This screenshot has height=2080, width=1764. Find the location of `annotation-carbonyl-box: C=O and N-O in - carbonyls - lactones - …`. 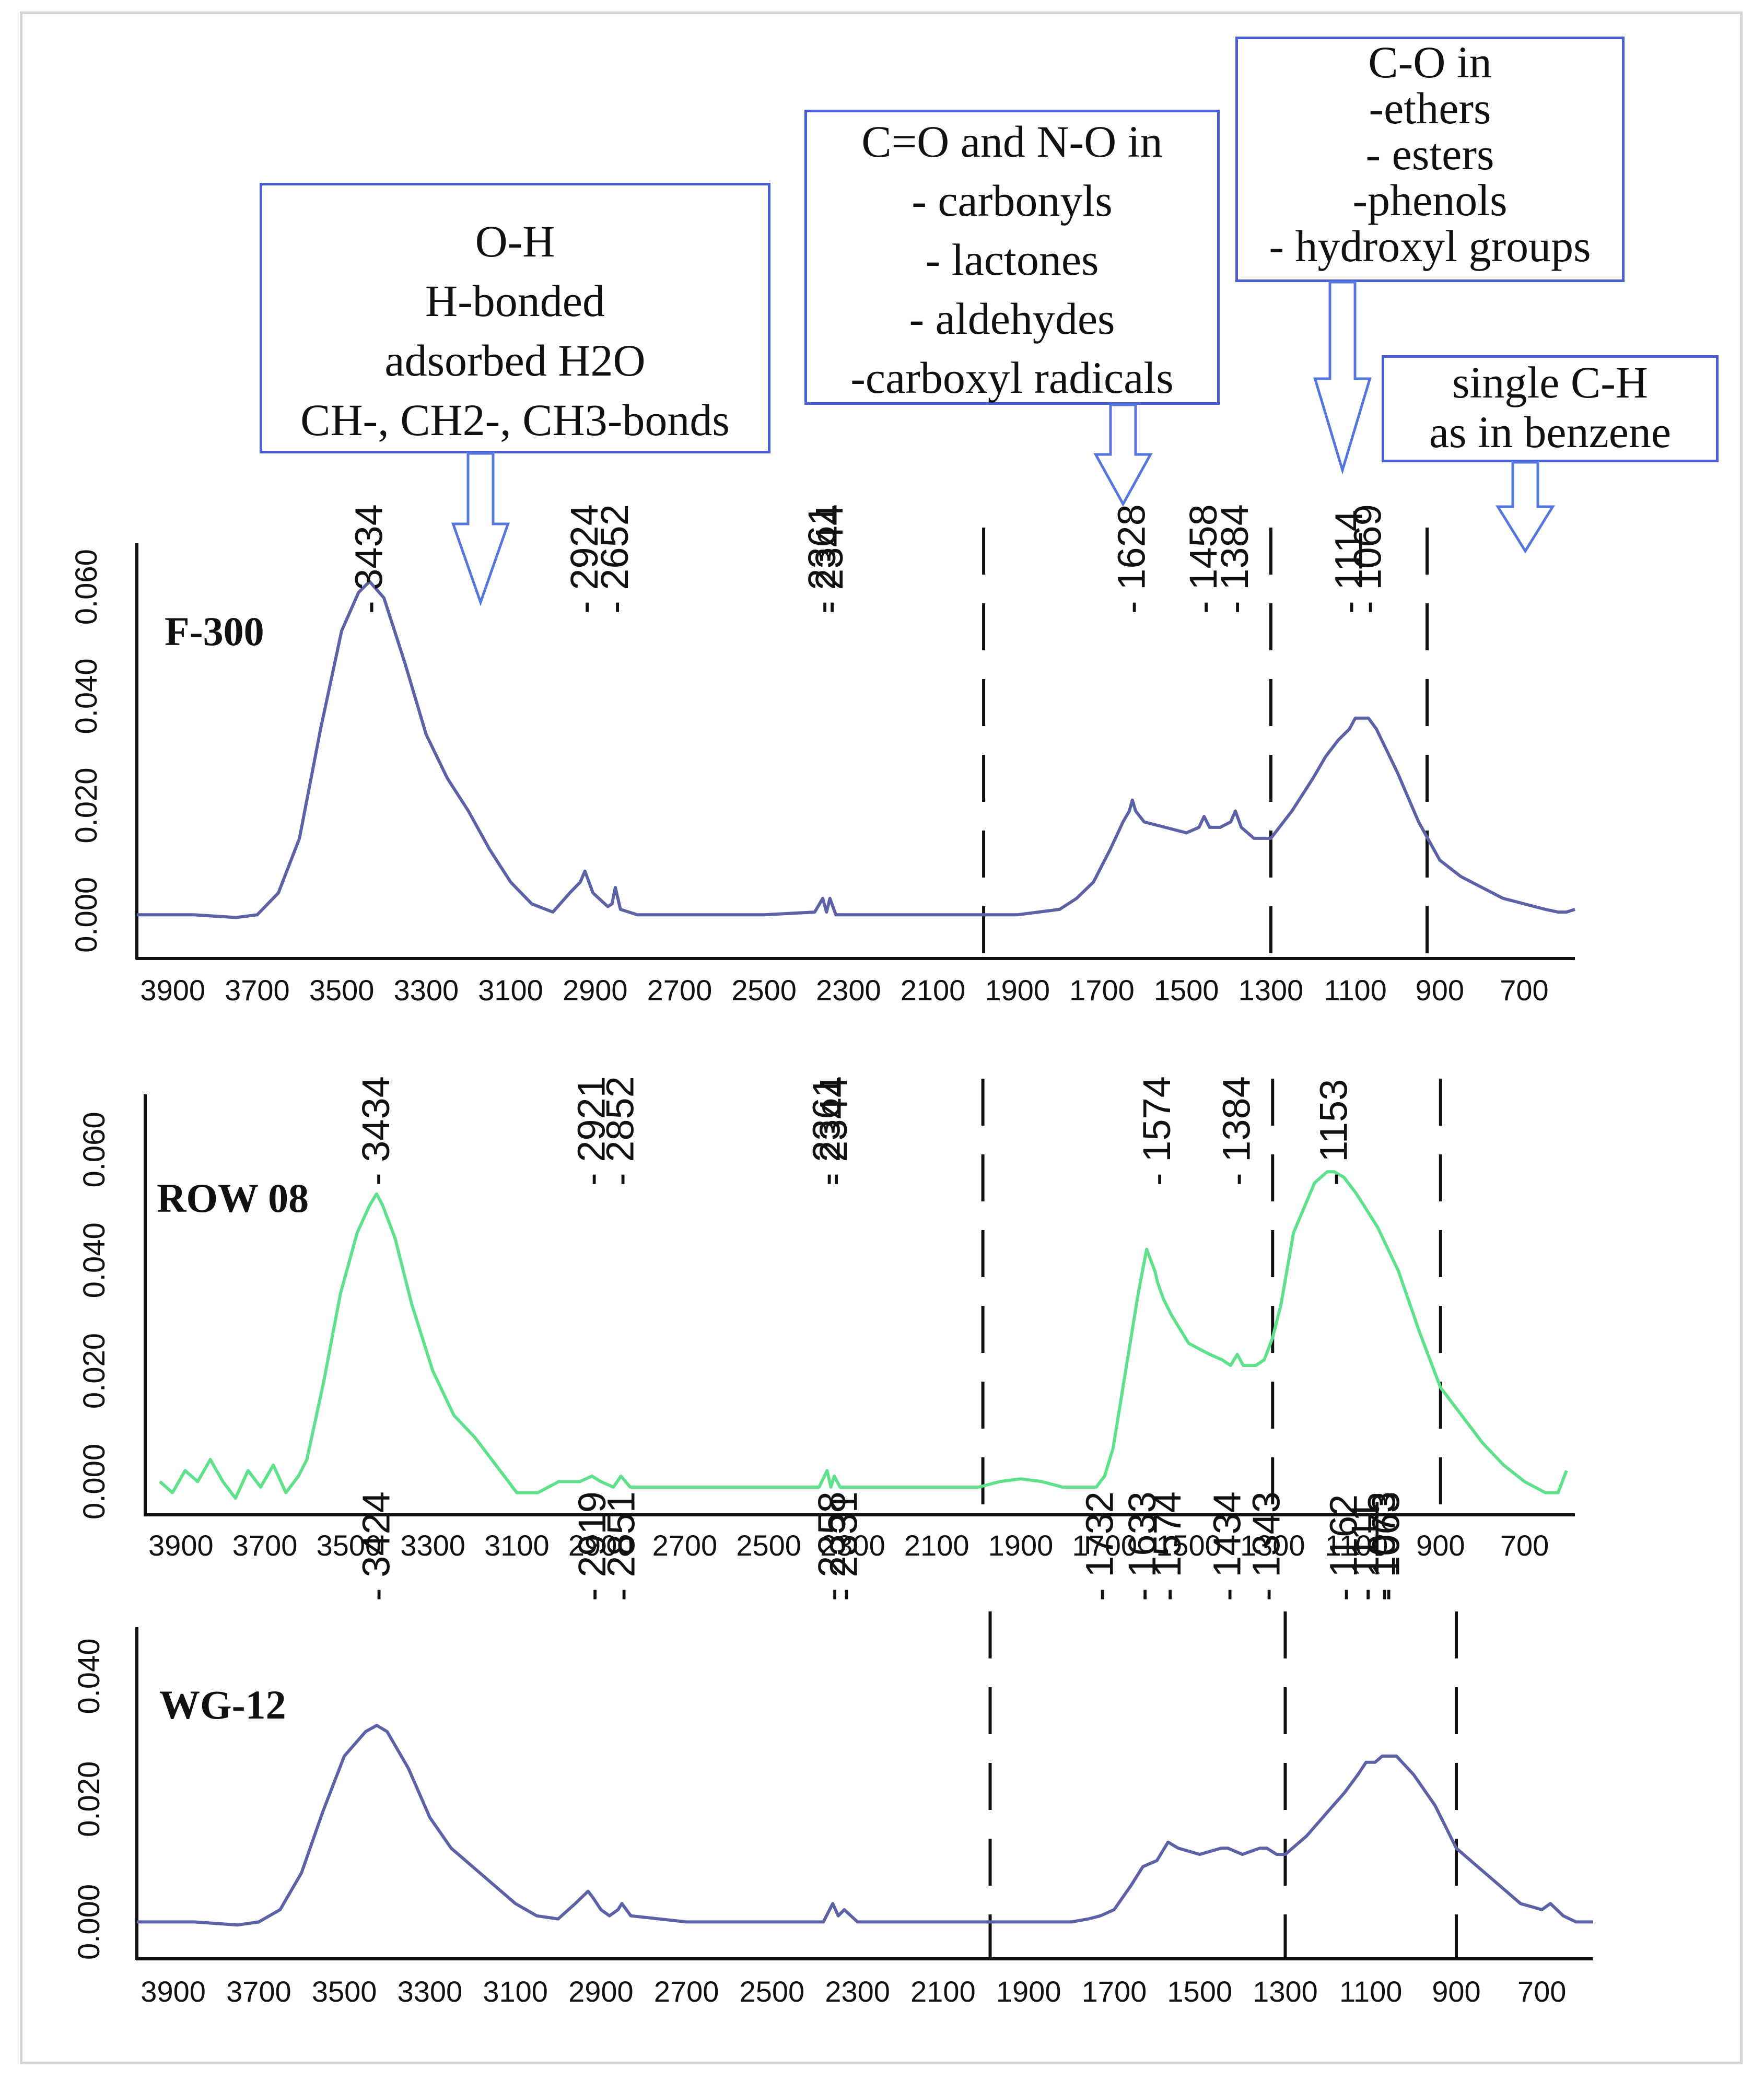

annotation-carbonyl-box: C=O and N-O in - carbonyls - lactones - … is located at coordinates (1012, 257).